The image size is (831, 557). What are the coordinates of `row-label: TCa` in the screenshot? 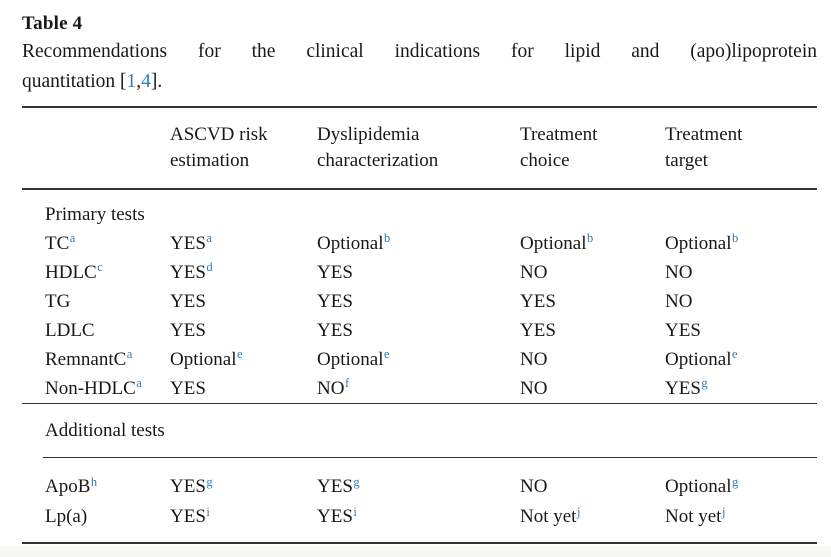 It's located at (60, 242).